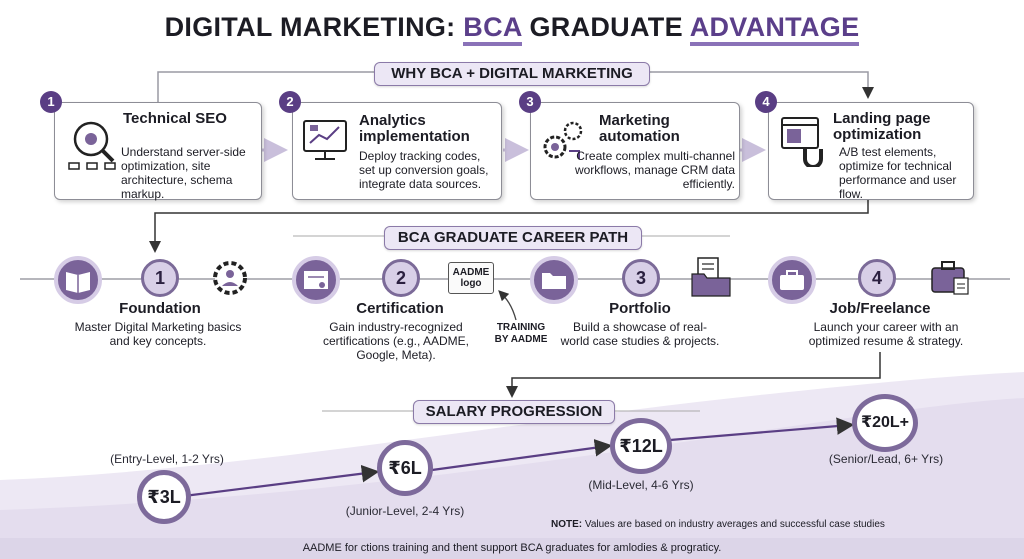 The height and width of the screenshot is (559, 1024). What do you see at coordinates (530, 102) in the screenshot?
I see `skill-number-badge: 3` at bounding box center [530, 102].